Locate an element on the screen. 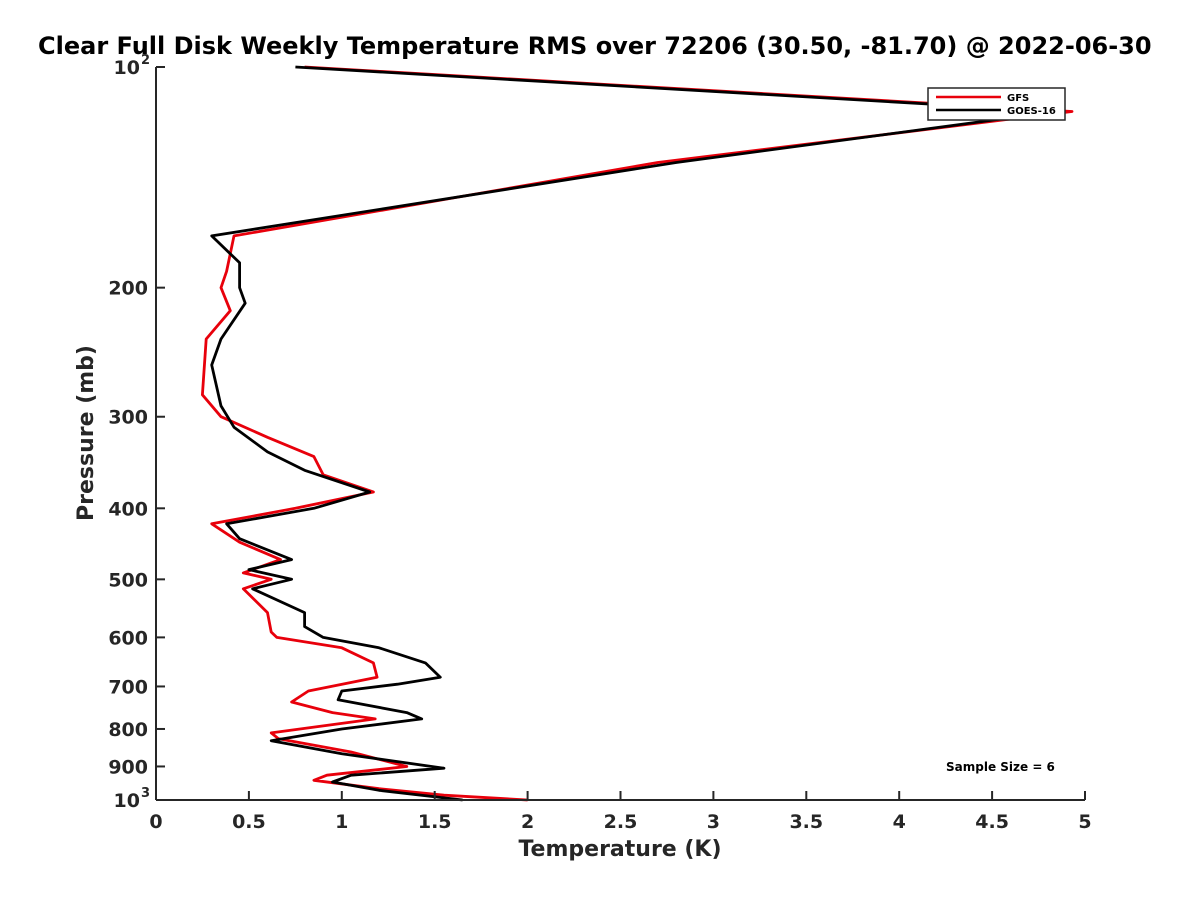  y-tick-label: 300 is located at coordinates (128, 418).